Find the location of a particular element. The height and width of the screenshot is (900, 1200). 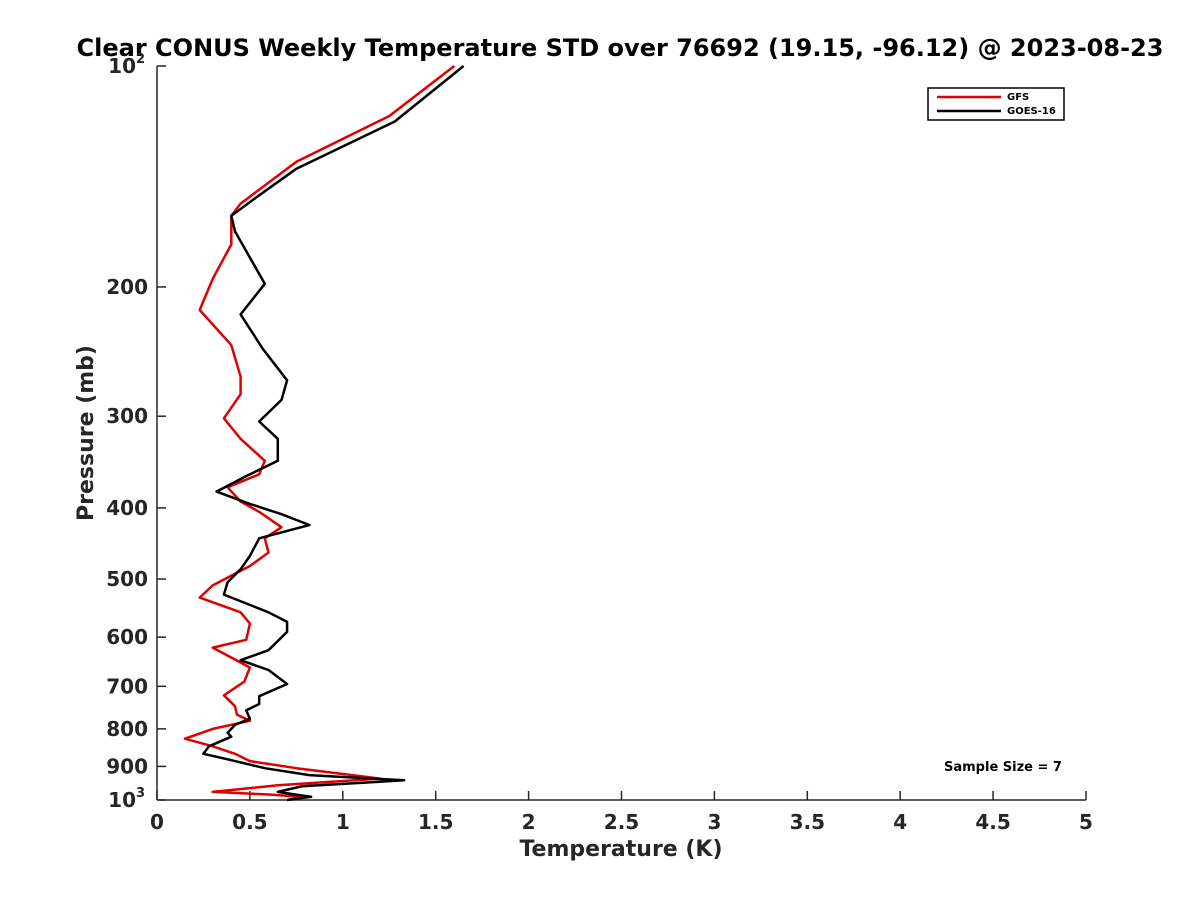

x-tick-label: 1 is located at coordinates (343, 822).